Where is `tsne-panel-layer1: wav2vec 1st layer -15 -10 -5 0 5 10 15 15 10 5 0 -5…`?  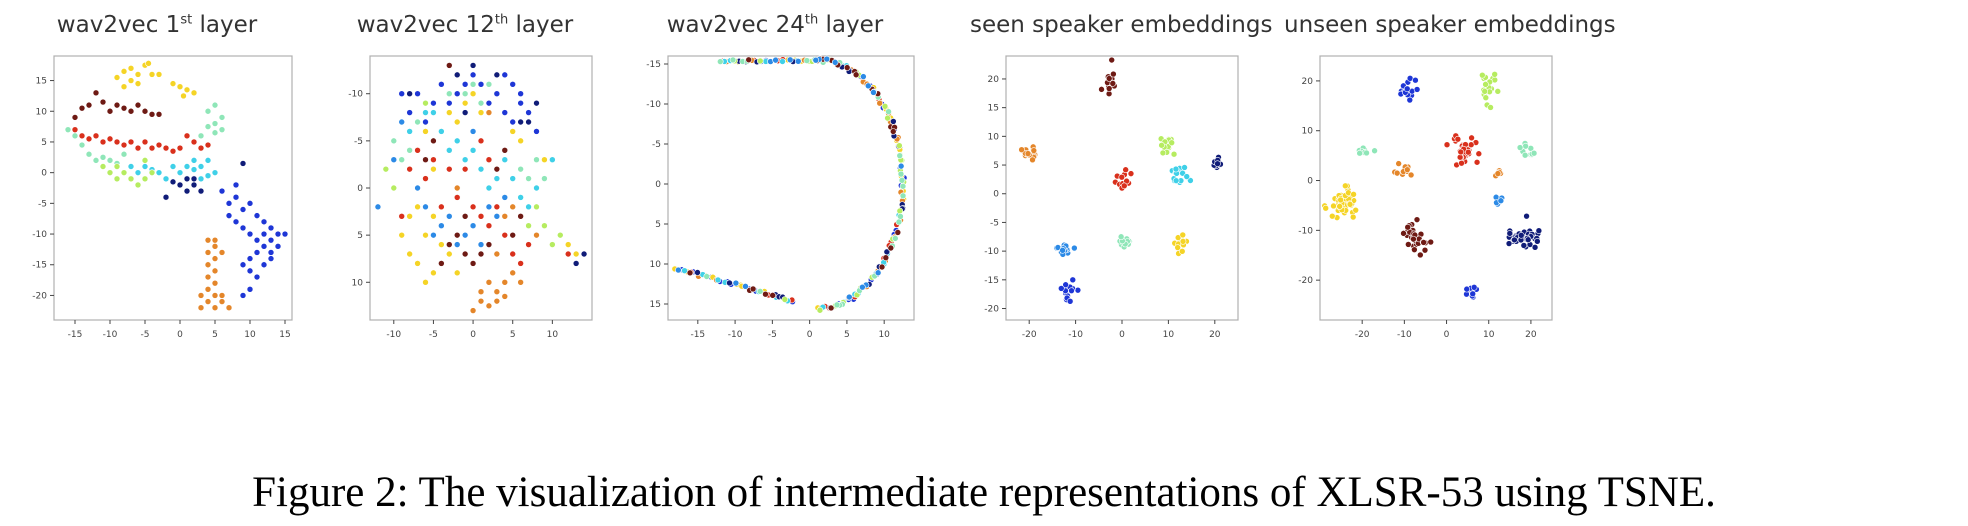
tsne-panel-layer1: wav2vec 1st layer -15 -10 -5 0 5 10 15 15 10 5 0 -5… is located at coordinates (157, 176).